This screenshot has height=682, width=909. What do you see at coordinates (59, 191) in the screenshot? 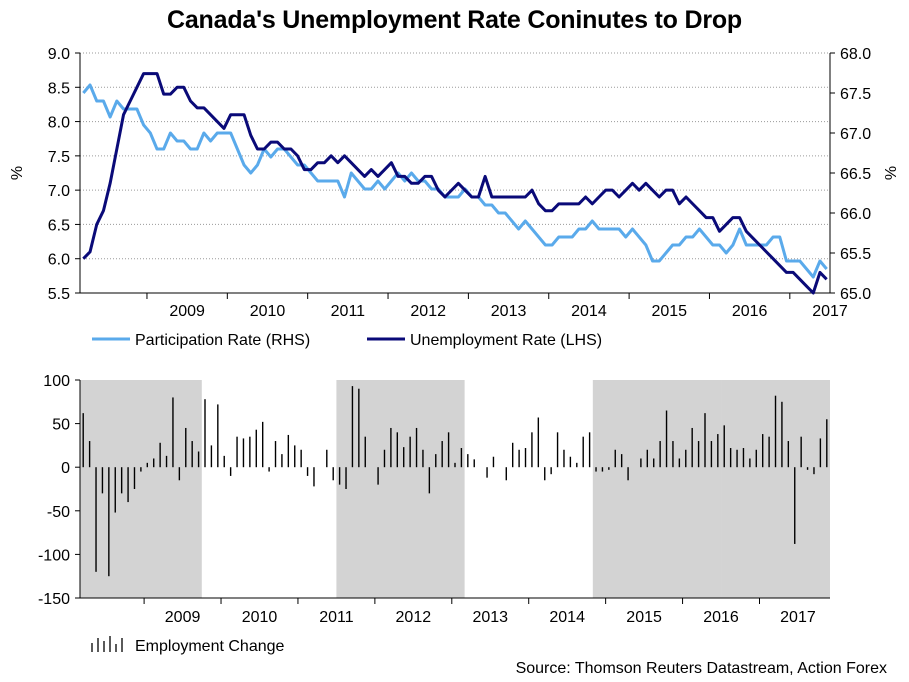
I see `y-tick-label-left: 7.0` at bounding box center [59, 191].